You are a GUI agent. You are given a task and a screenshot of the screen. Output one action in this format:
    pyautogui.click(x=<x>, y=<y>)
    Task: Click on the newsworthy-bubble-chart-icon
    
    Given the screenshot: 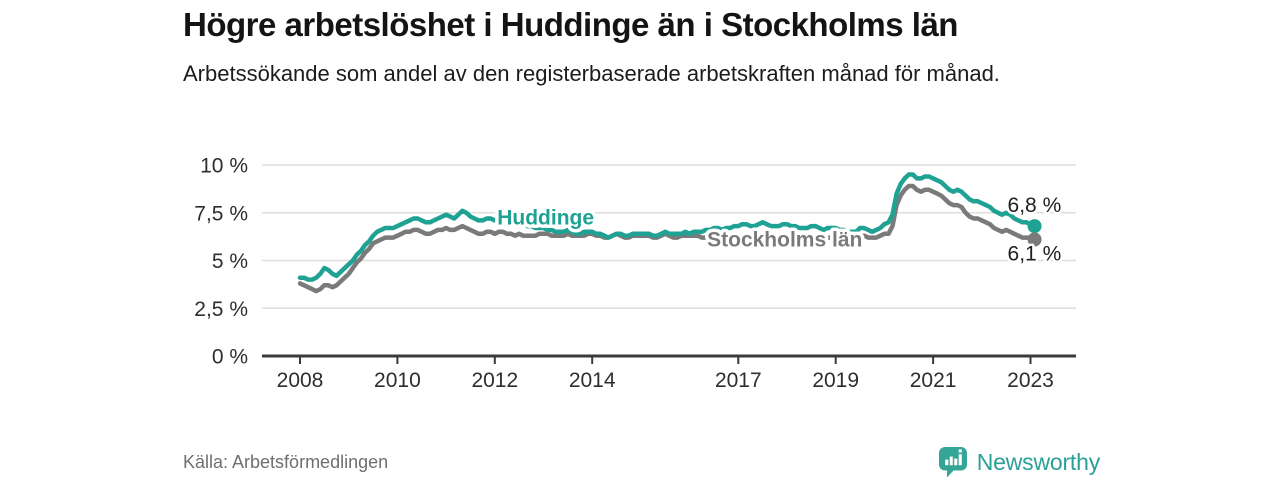 What is the action you would take?
    pyautogui.click(x=952, y=461)
    